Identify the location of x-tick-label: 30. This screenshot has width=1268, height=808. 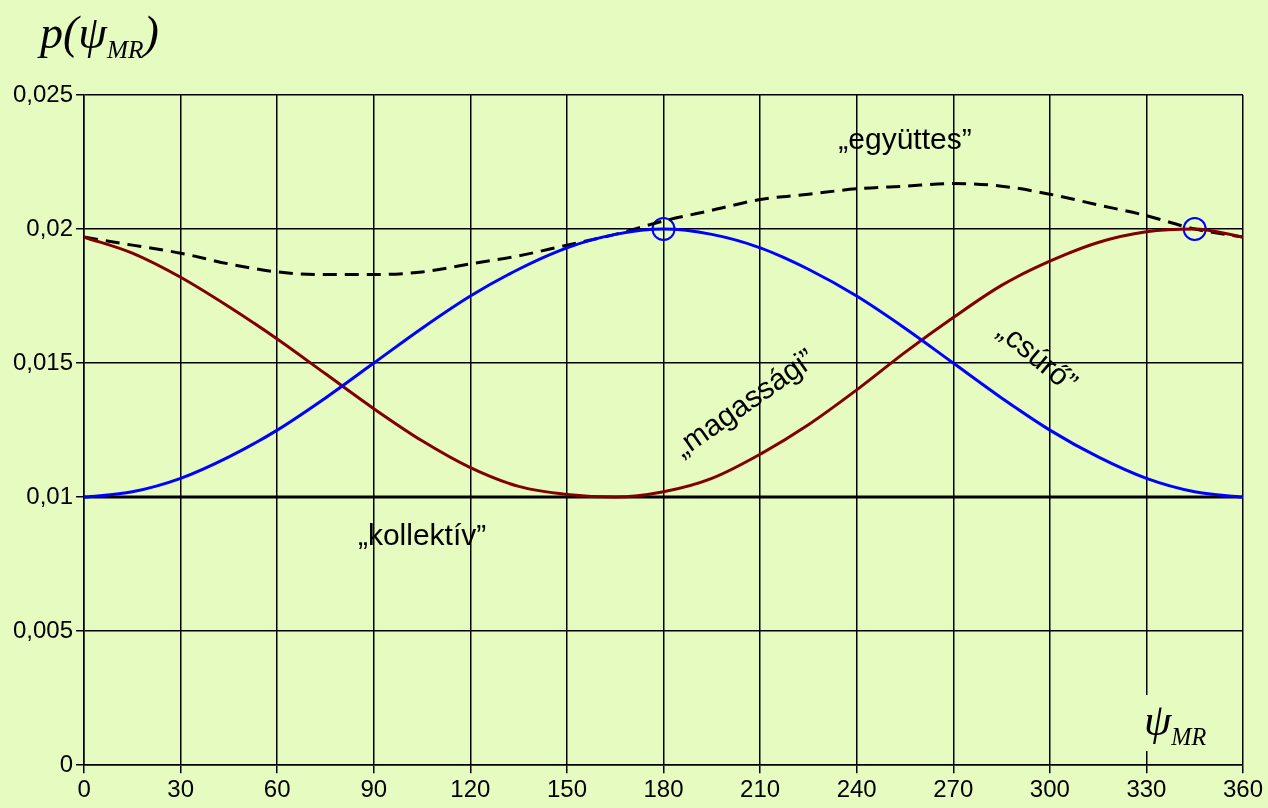
(180, 789).